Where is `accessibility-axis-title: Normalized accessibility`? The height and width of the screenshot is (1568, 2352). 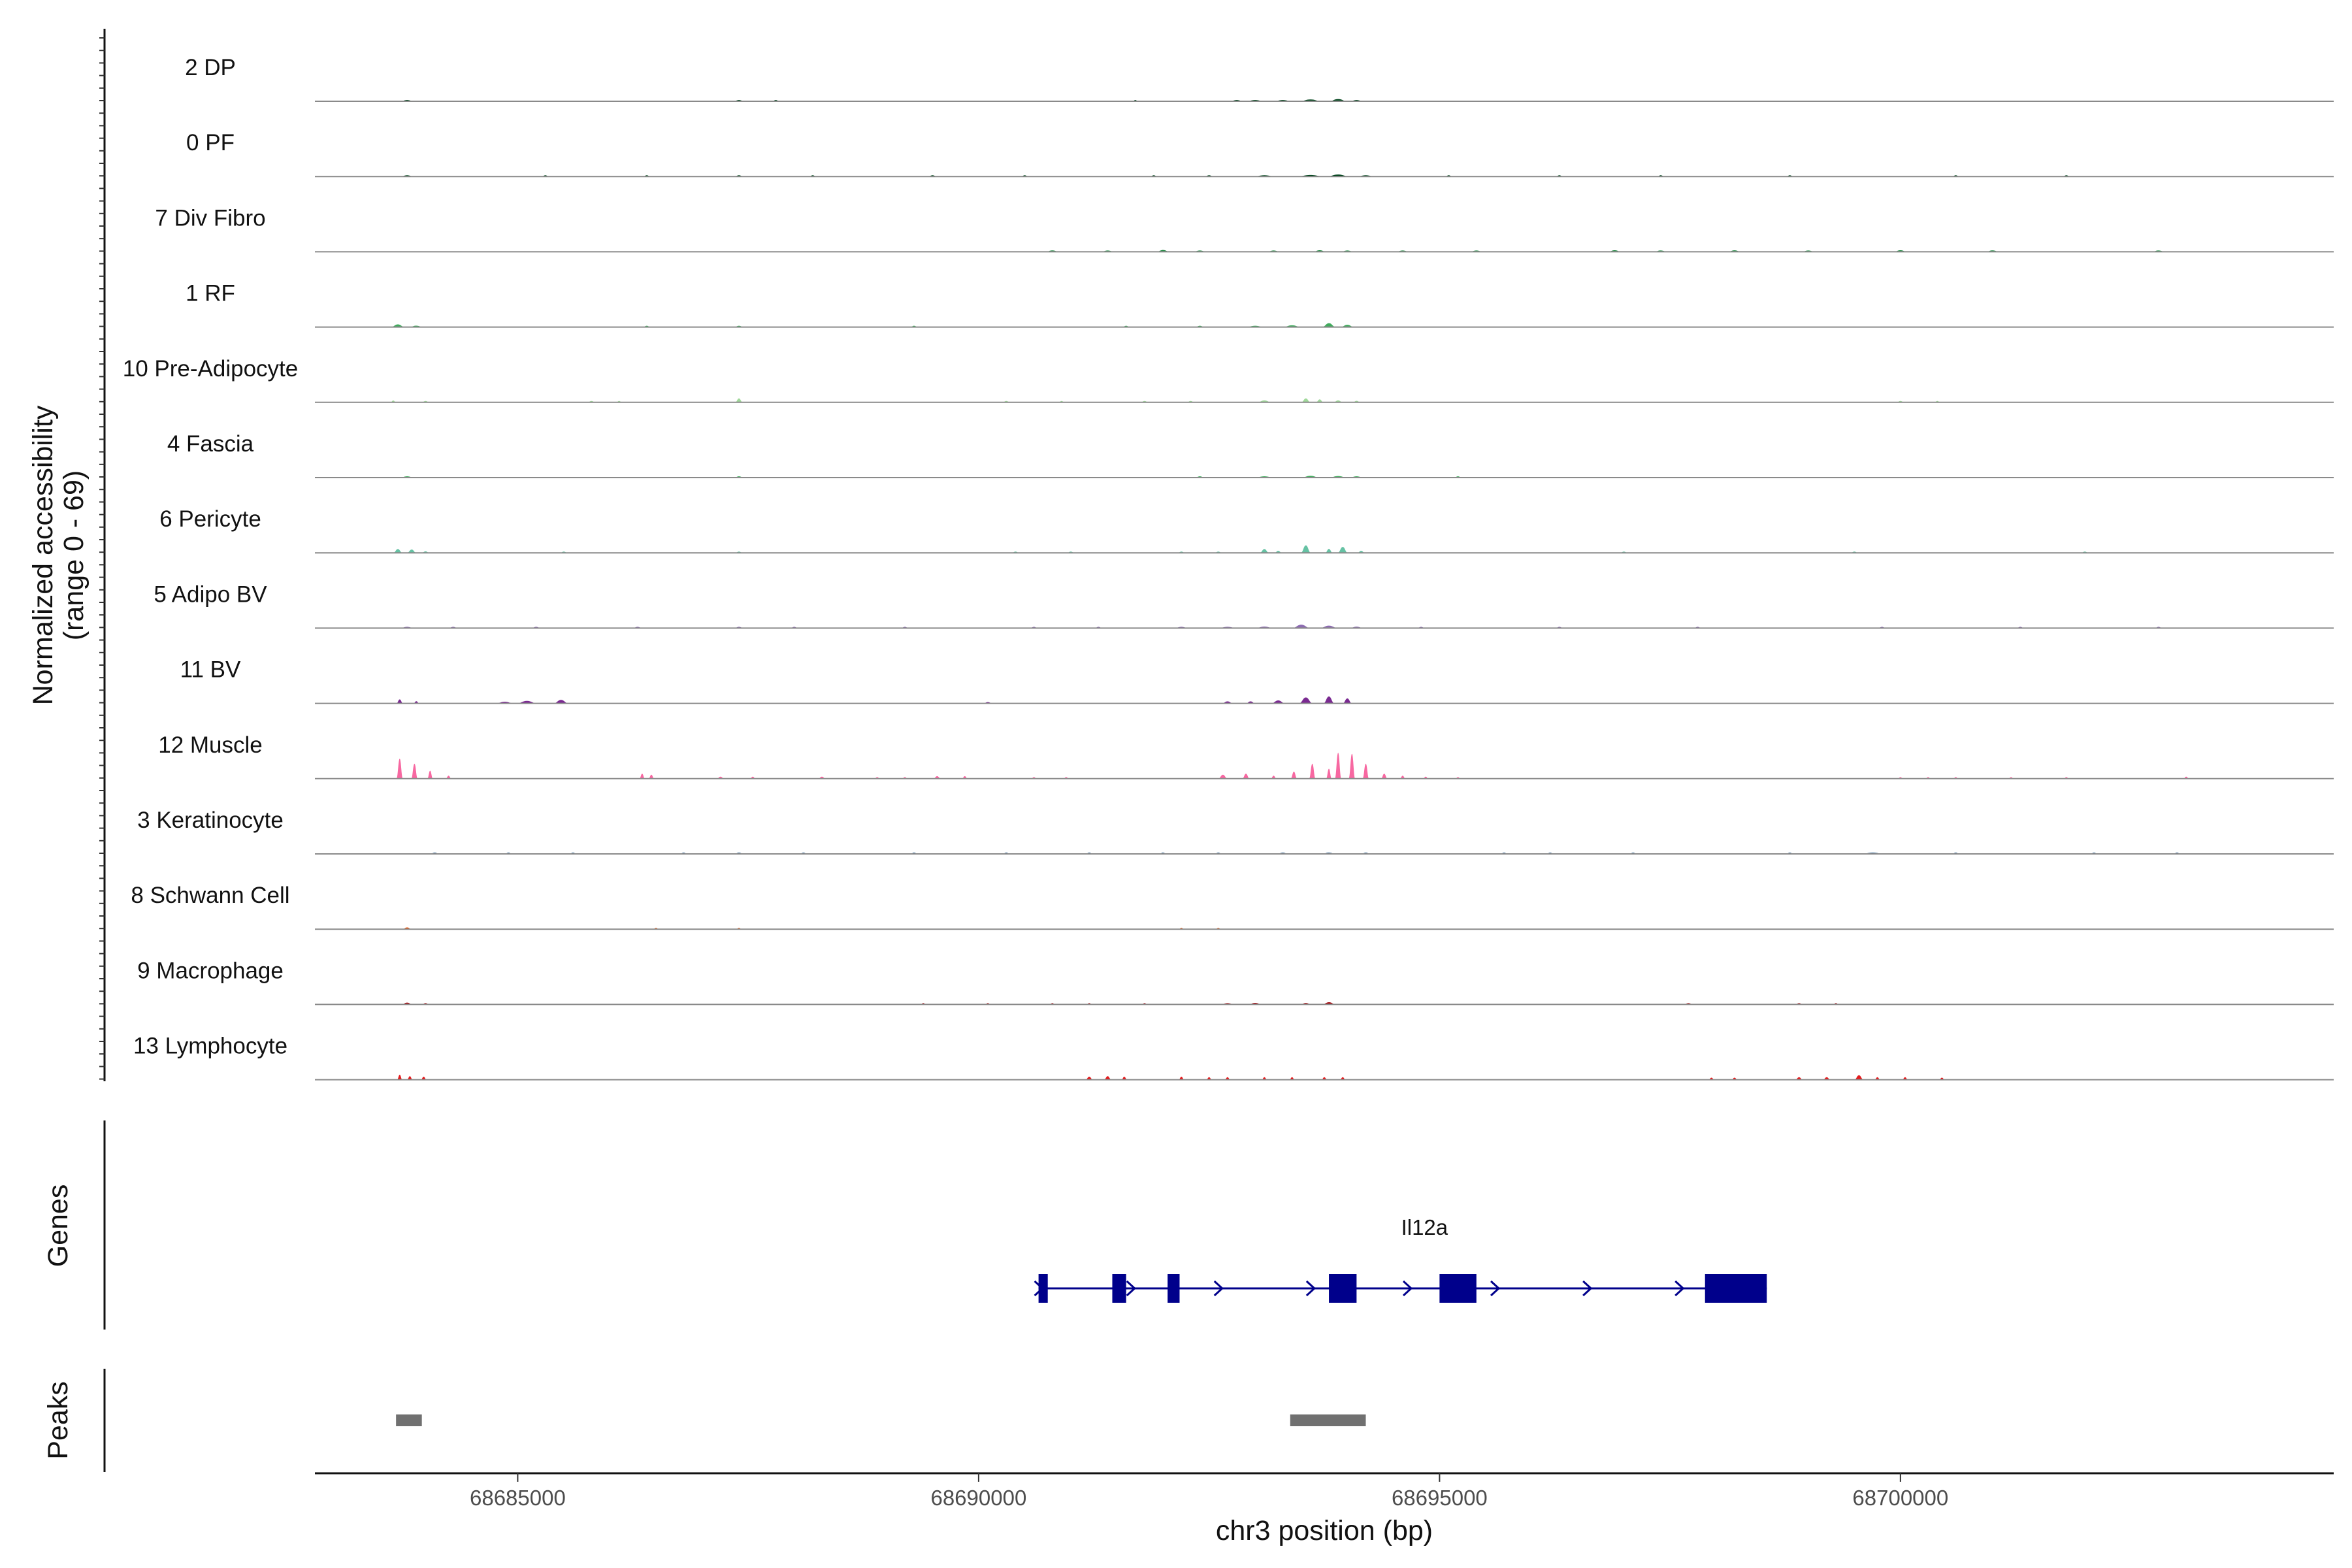
accessibility-axis-title: Normalized accessibility is located at coordinates (43, 555).